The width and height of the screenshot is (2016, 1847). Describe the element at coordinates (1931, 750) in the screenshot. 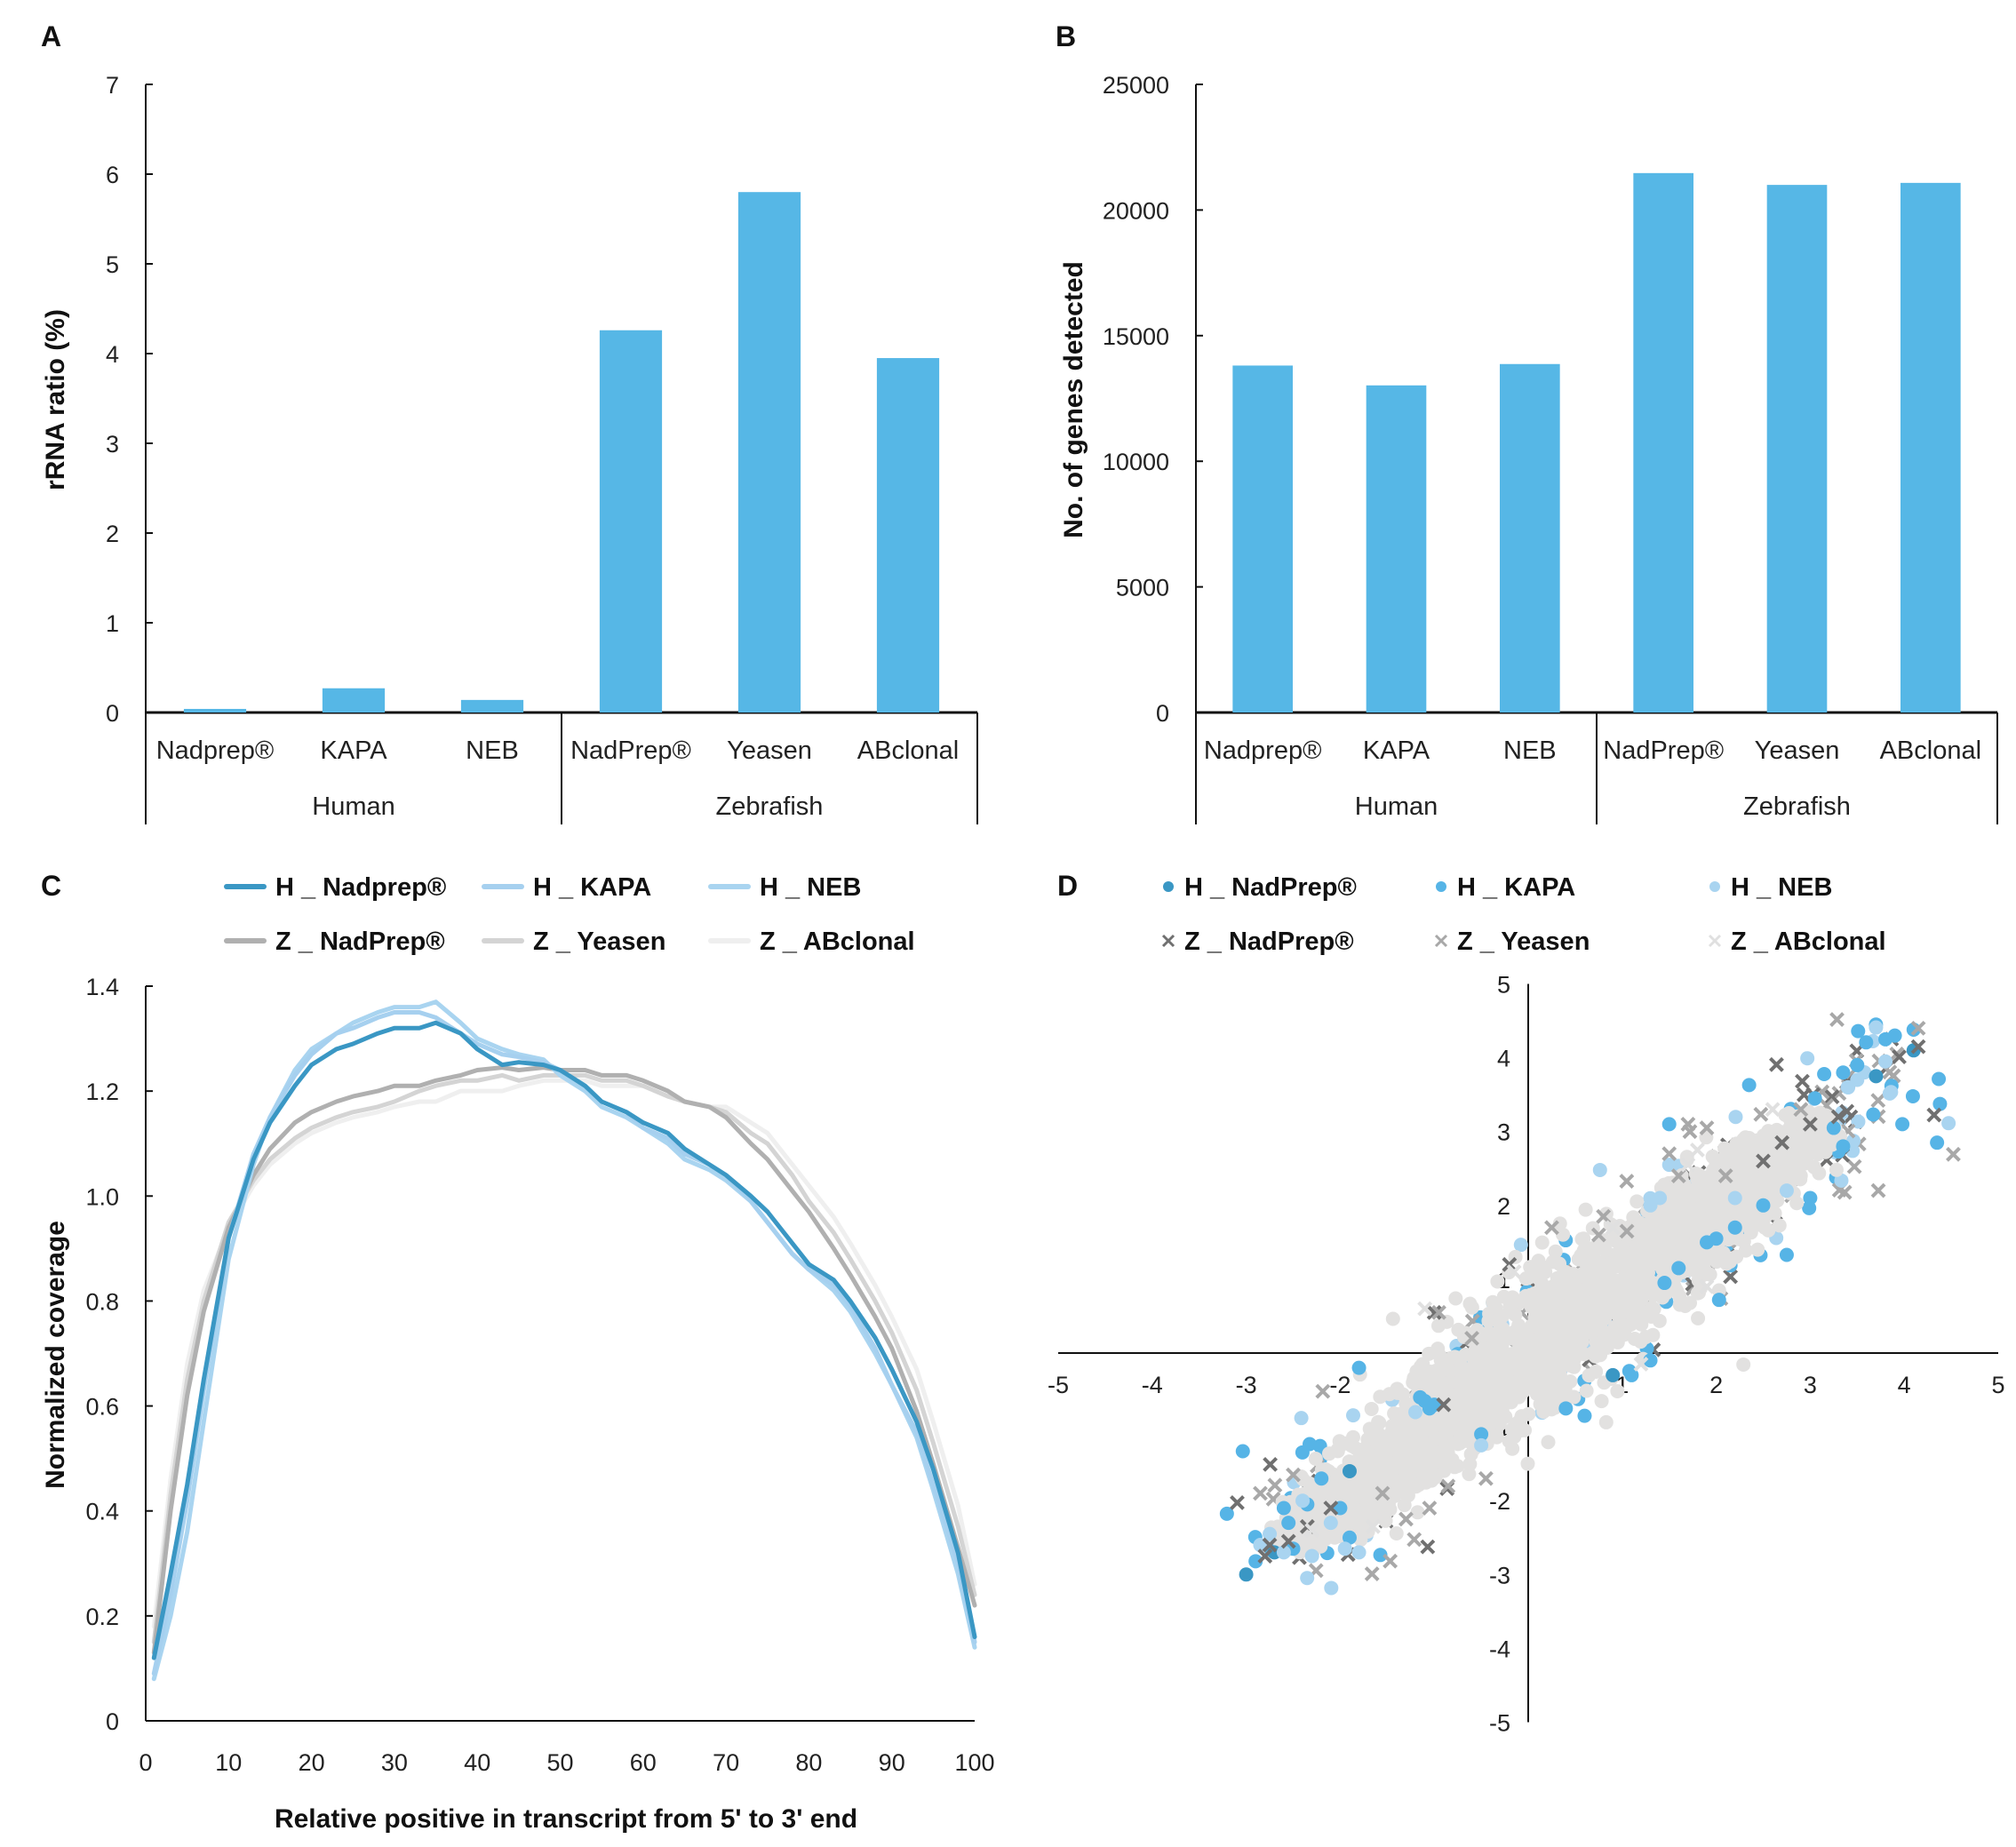

I see `category-label: ABclonal` at that location.